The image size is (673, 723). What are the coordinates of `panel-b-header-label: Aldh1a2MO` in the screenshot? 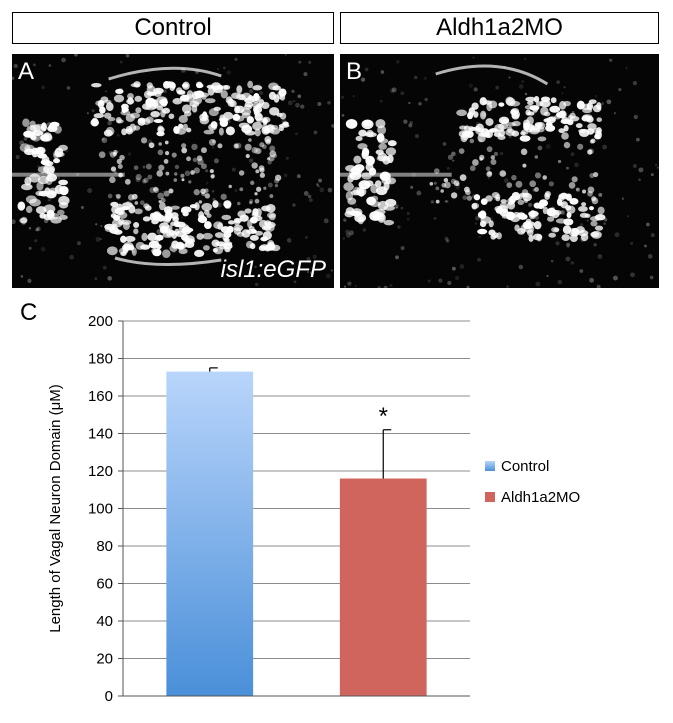 It's located at (499, 27).